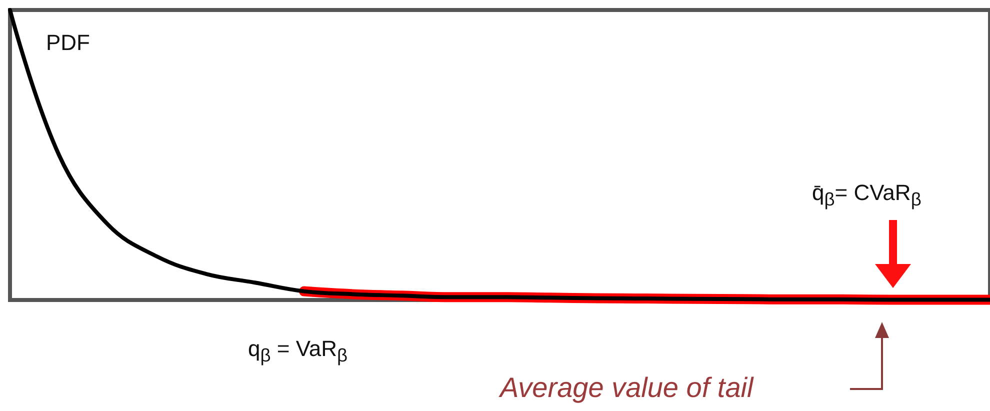 This screenshot has height=411, width=990. What do you see at coordinates (68, 43) in the screenshot?
I see `annotation: PDF` at bounding box center [68, 43].